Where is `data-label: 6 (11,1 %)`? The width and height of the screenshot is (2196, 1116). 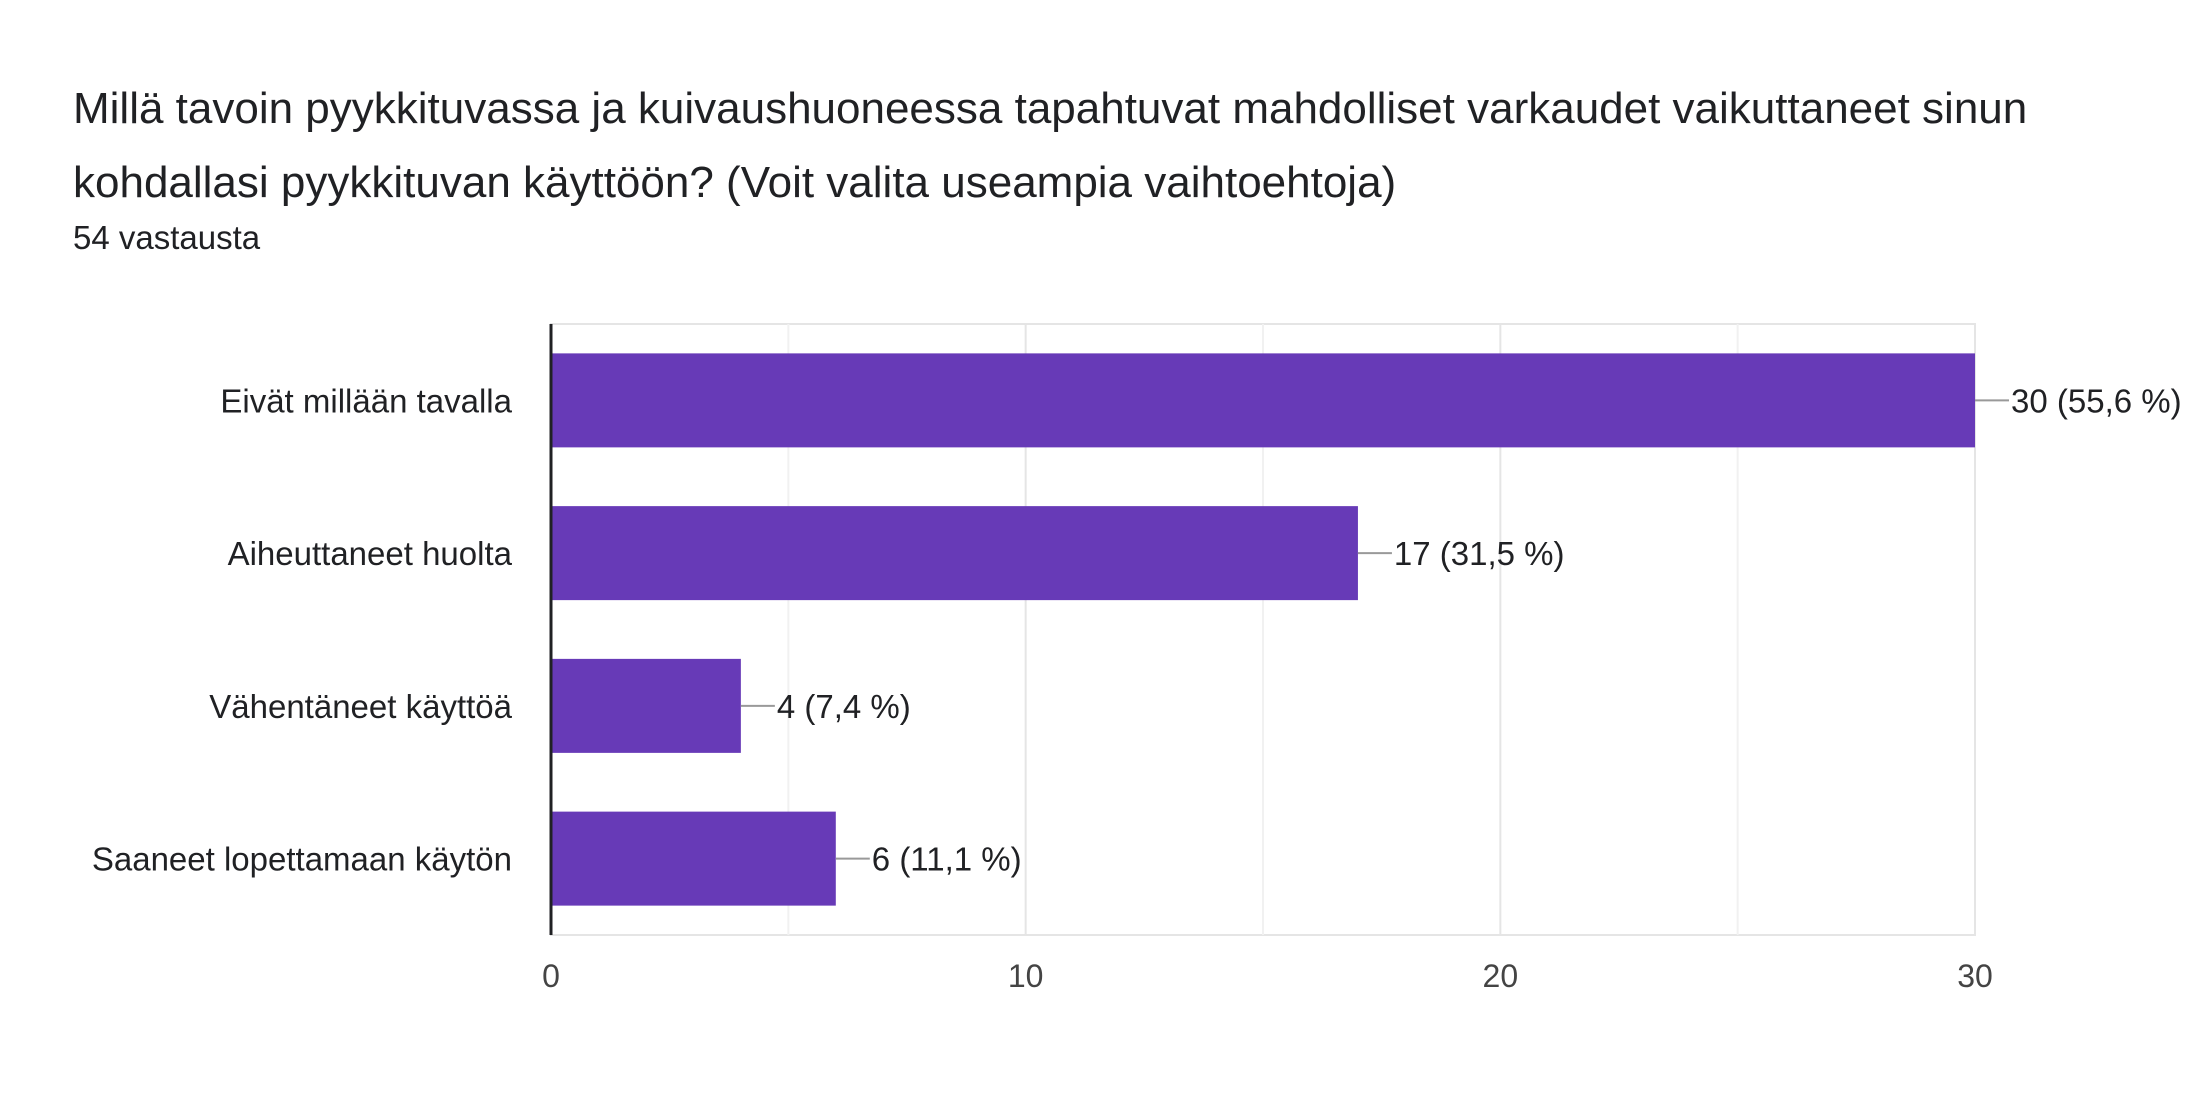 data-label: 6 (11,1 %) is located at coordinates (947, 859).